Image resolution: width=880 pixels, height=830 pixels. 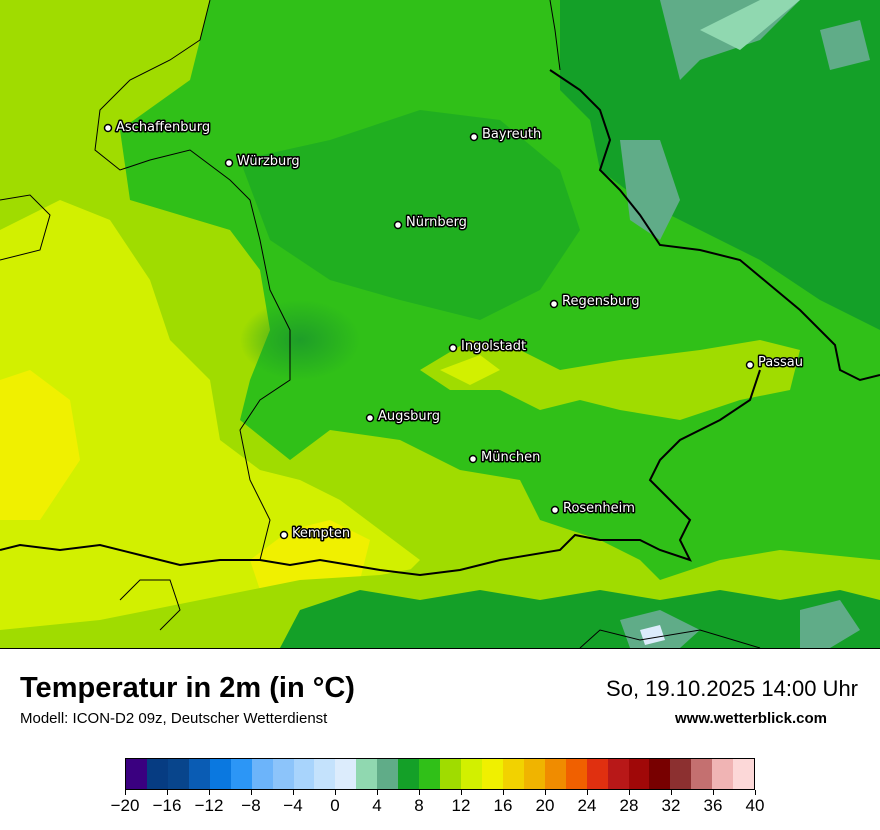 What do you see at coordinates (409, 416) in the screenshot?
I see `city-label: Augsburg` at bounding box center [409, 416].